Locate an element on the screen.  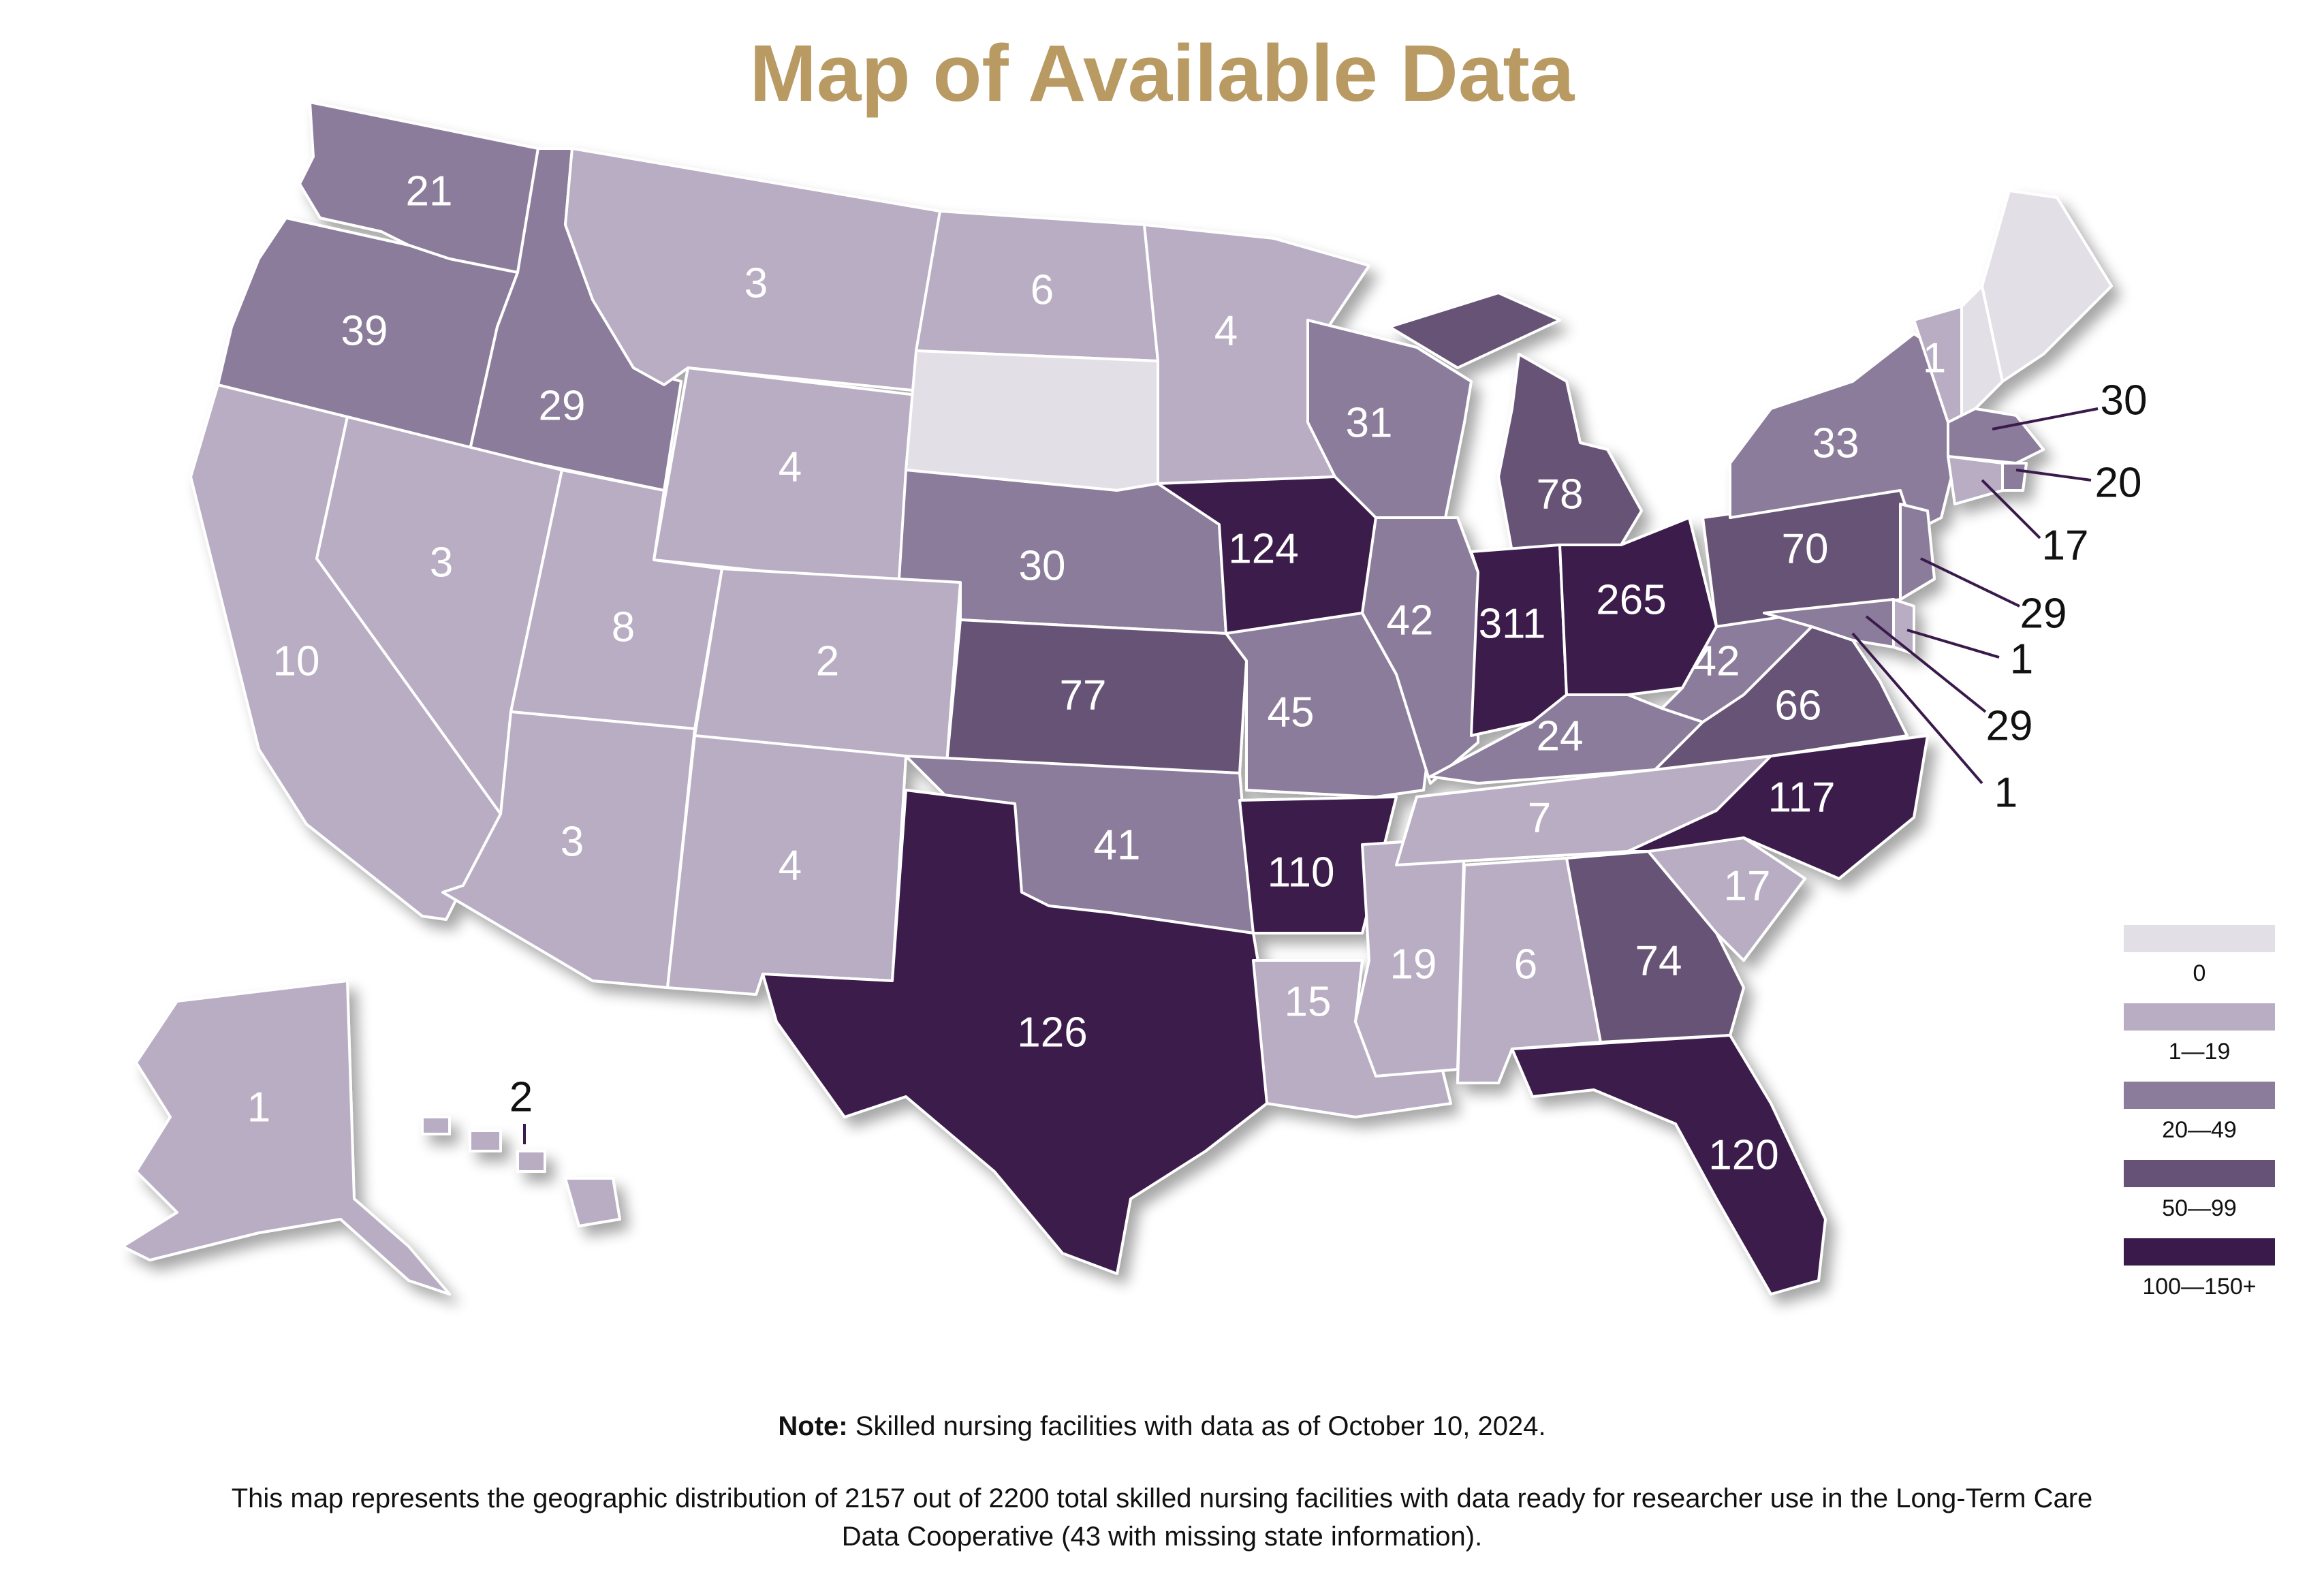
note-label: Note: is located at coordinates (813, 1426).